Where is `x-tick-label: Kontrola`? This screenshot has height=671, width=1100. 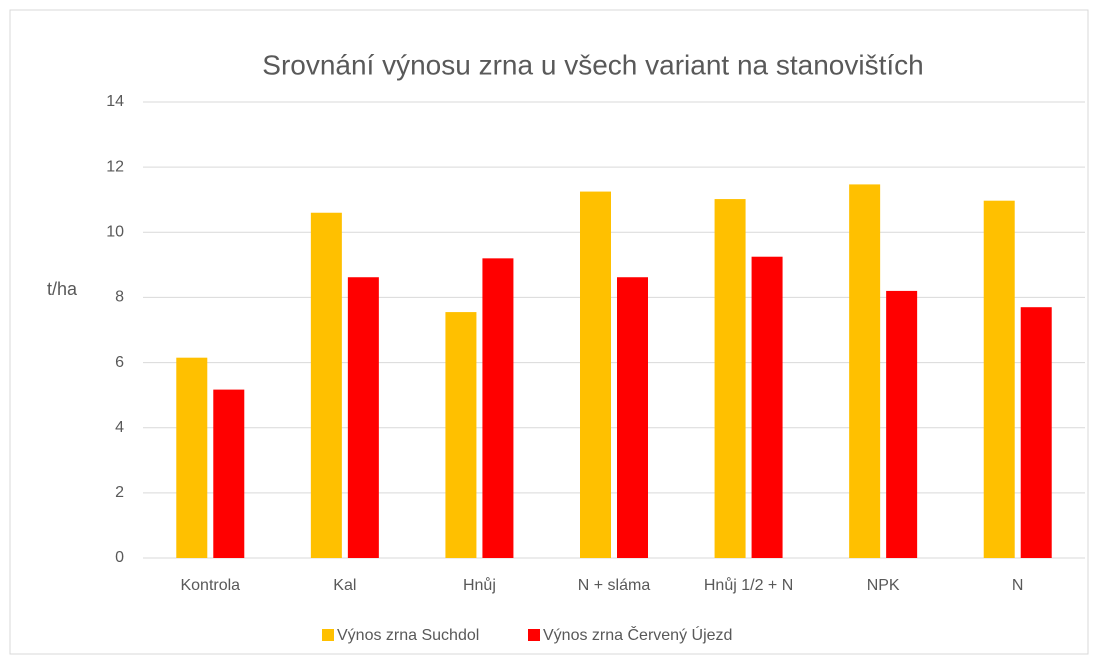
x-tick-label: Kontrola is located at coordinates (210, 585).